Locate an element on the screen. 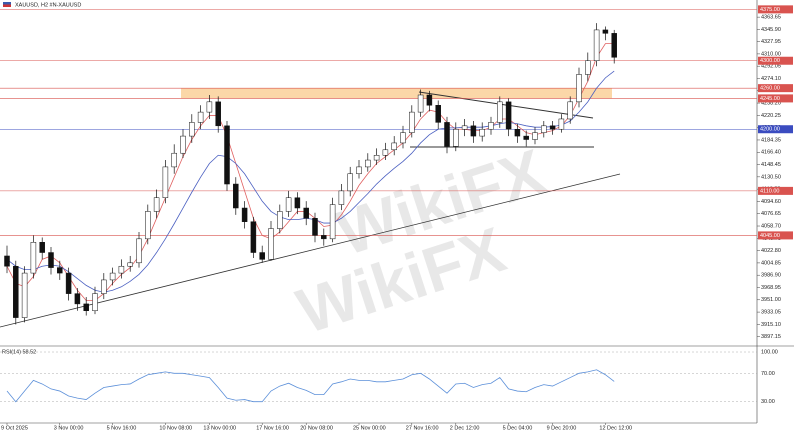  y-tick-label: 4292.05 is located at coordinates (771, 67).